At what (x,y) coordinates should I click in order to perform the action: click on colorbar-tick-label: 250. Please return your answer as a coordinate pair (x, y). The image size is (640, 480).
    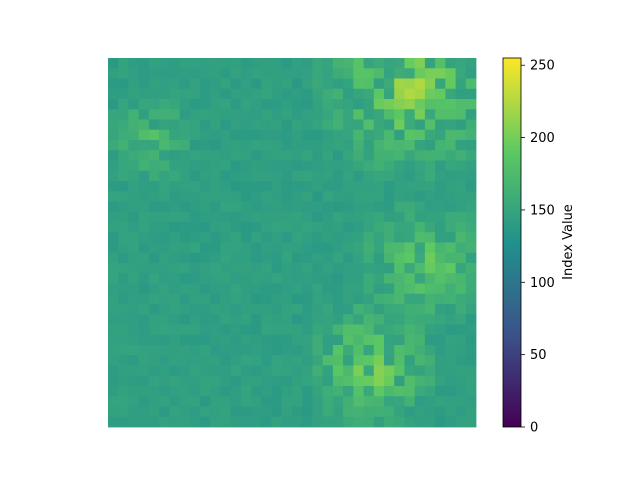
    Looking at the image, I should click on (542, 66).